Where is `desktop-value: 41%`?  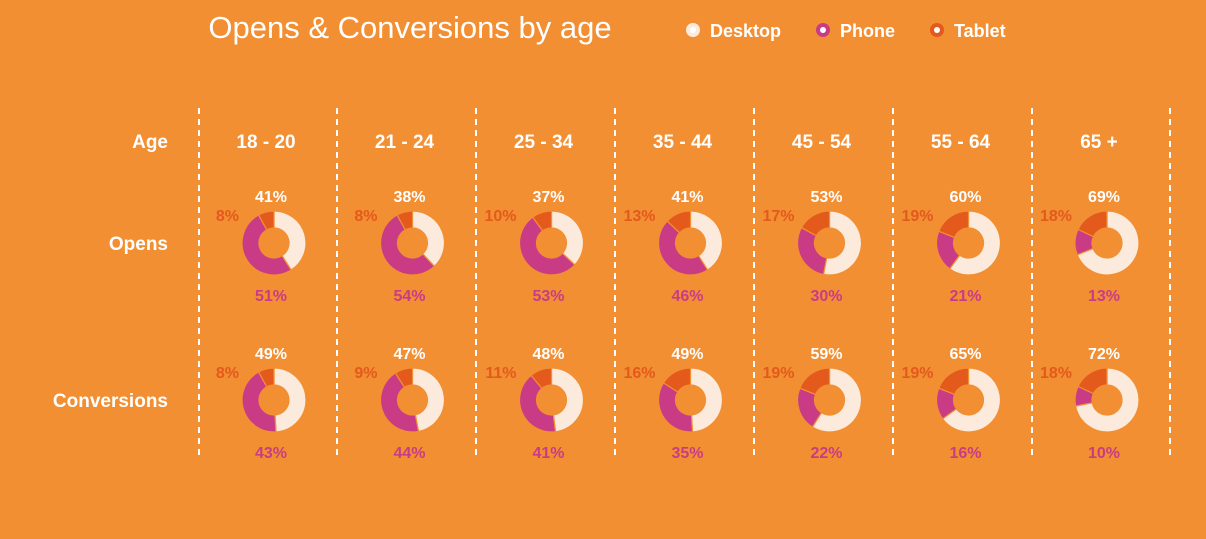
desktop-value: 41% is located at coordinates (271, 197).